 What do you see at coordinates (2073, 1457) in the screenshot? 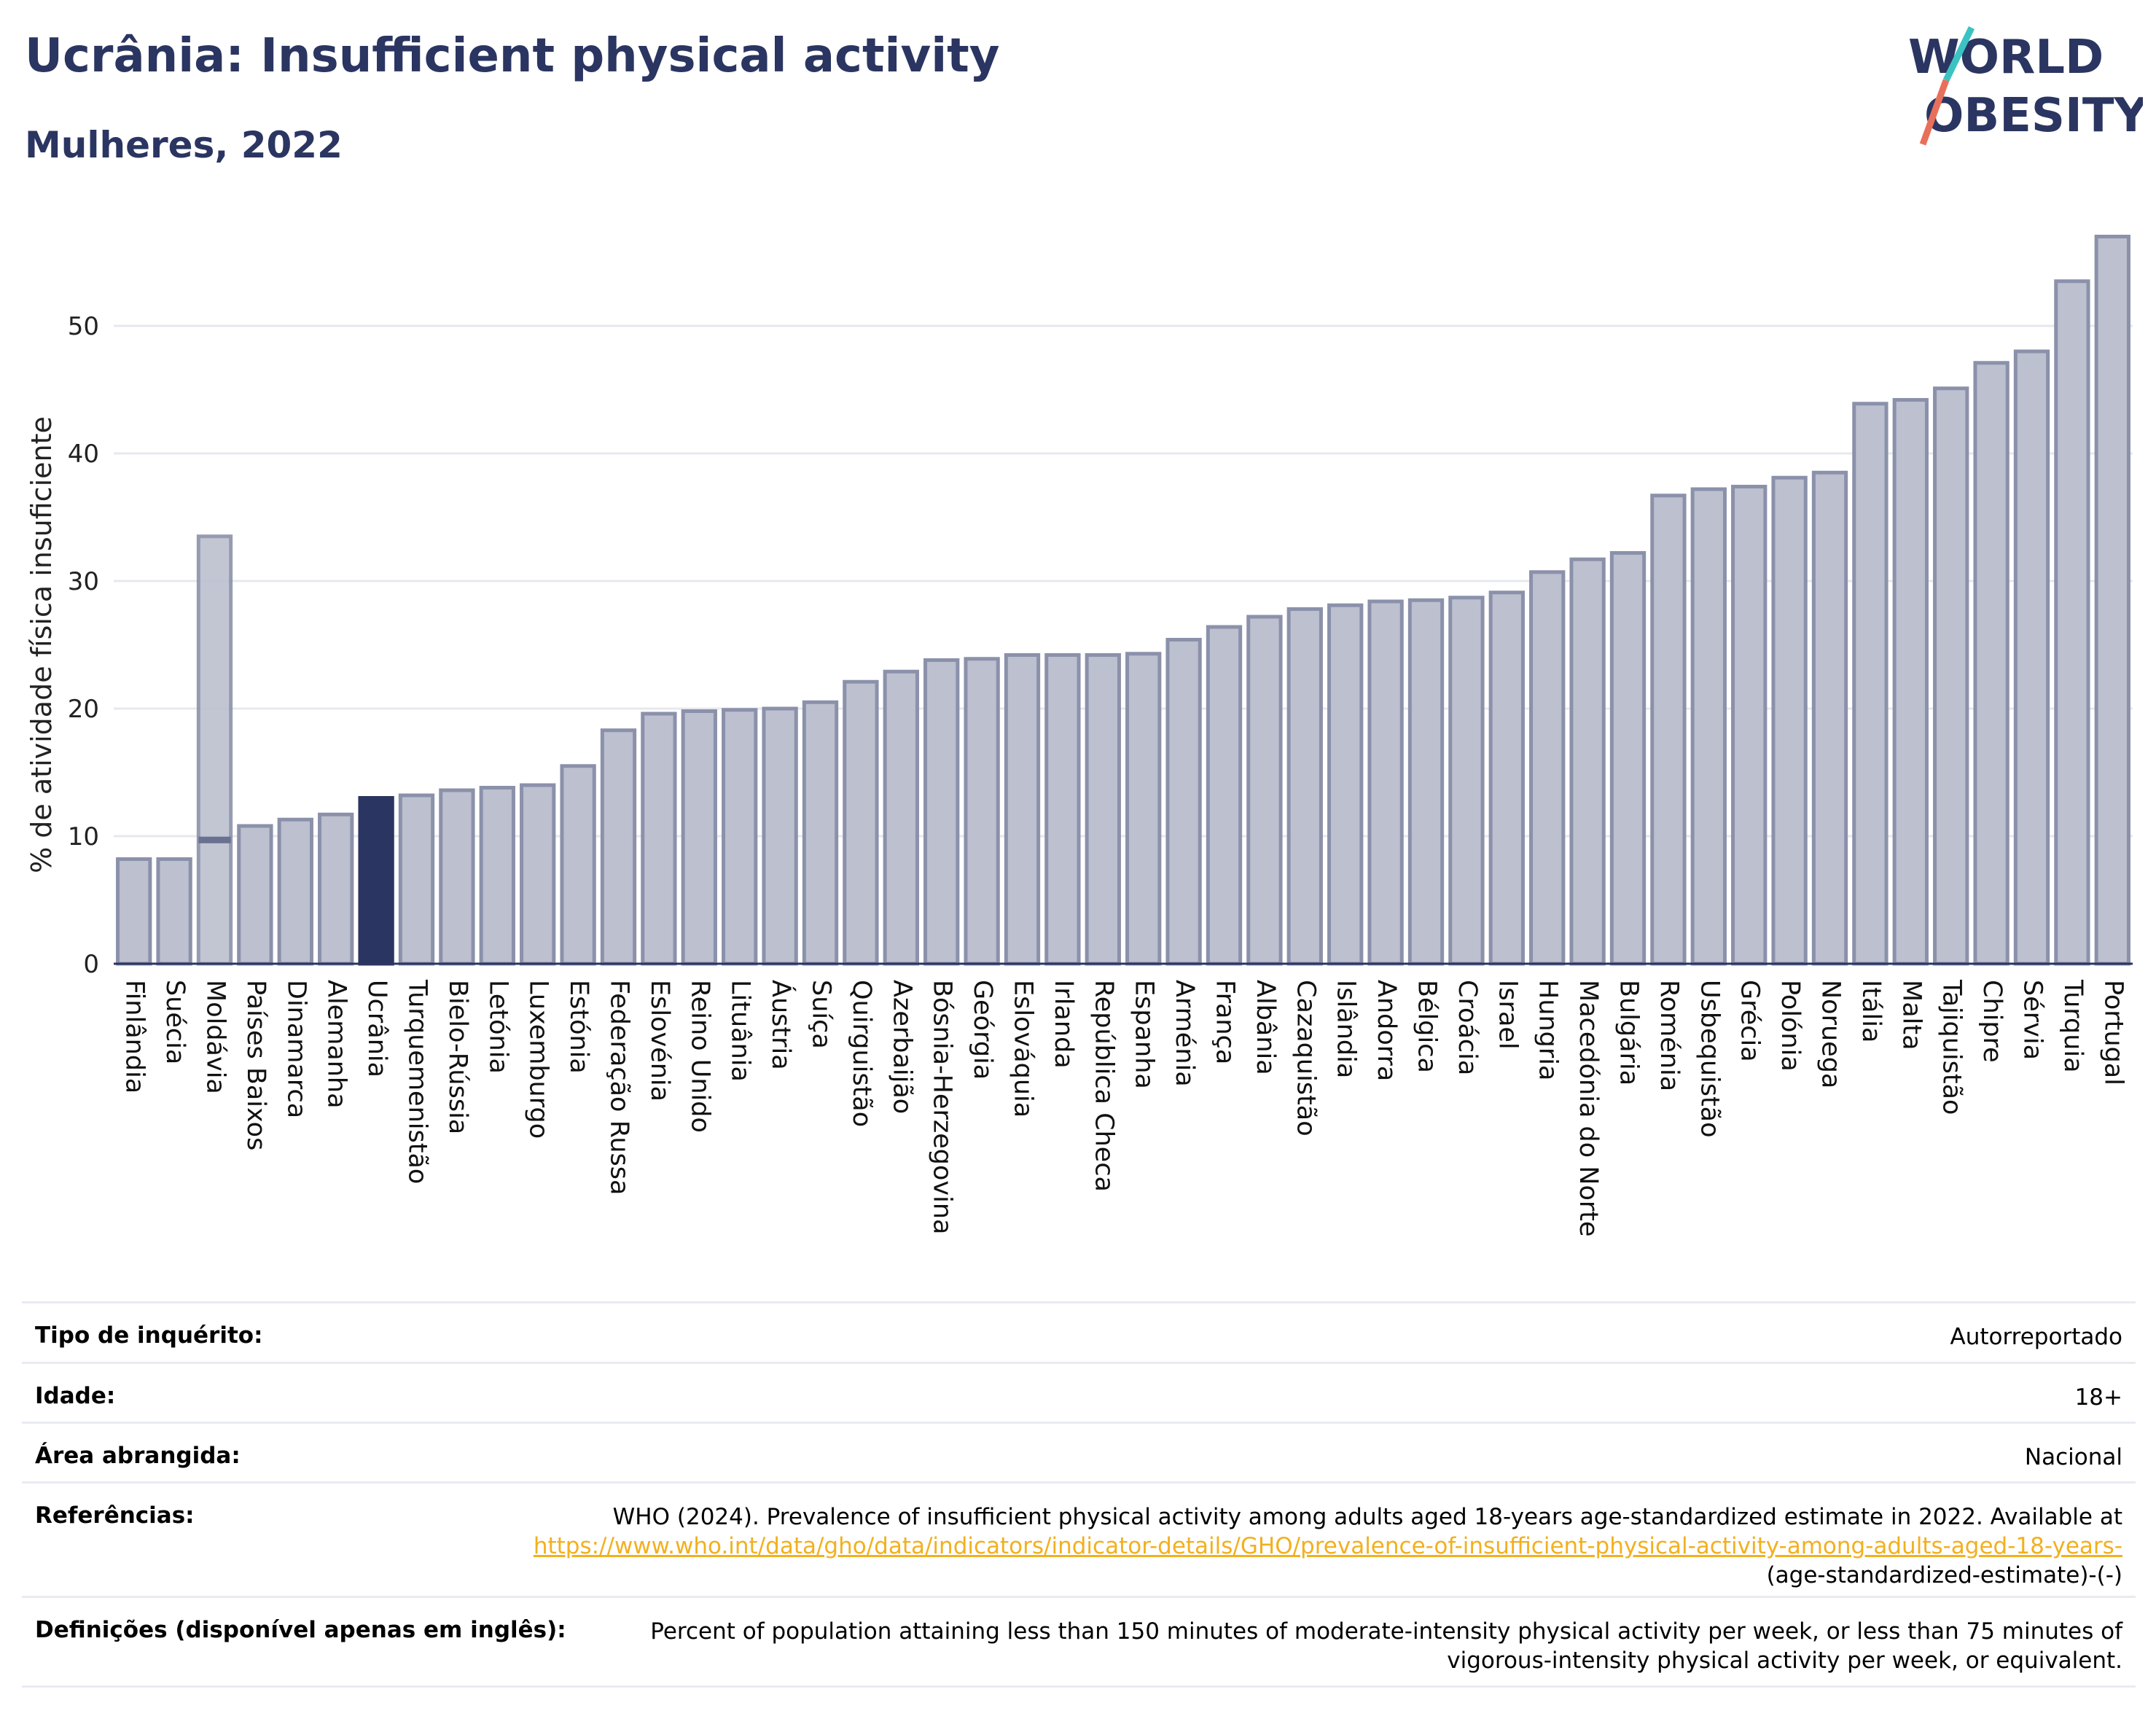
I see `meta-value: Nacional` at bounding box center [2073, 1457].